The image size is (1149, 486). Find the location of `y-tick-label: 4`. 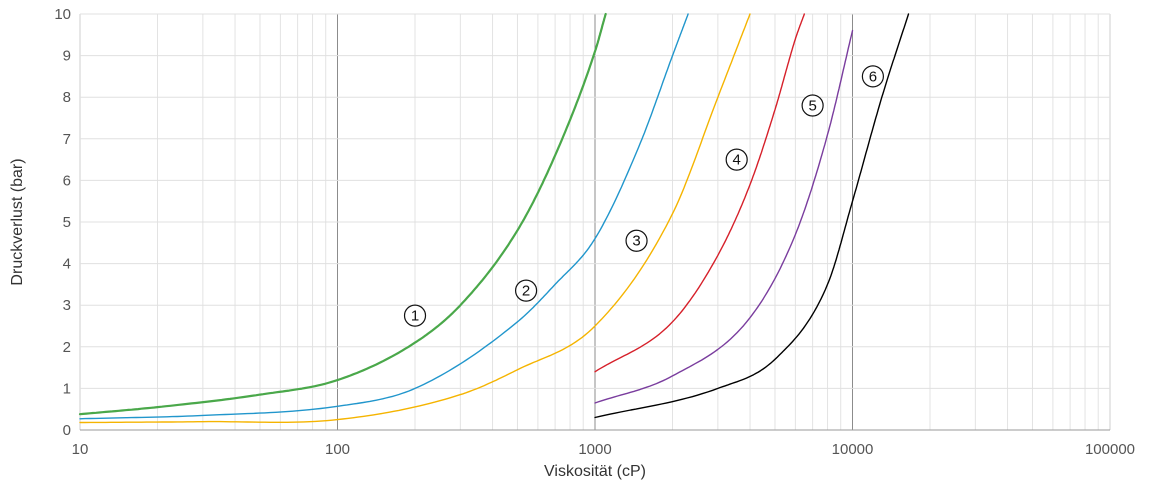

y-tick-label: 4 is located at coordinates (67, 264).